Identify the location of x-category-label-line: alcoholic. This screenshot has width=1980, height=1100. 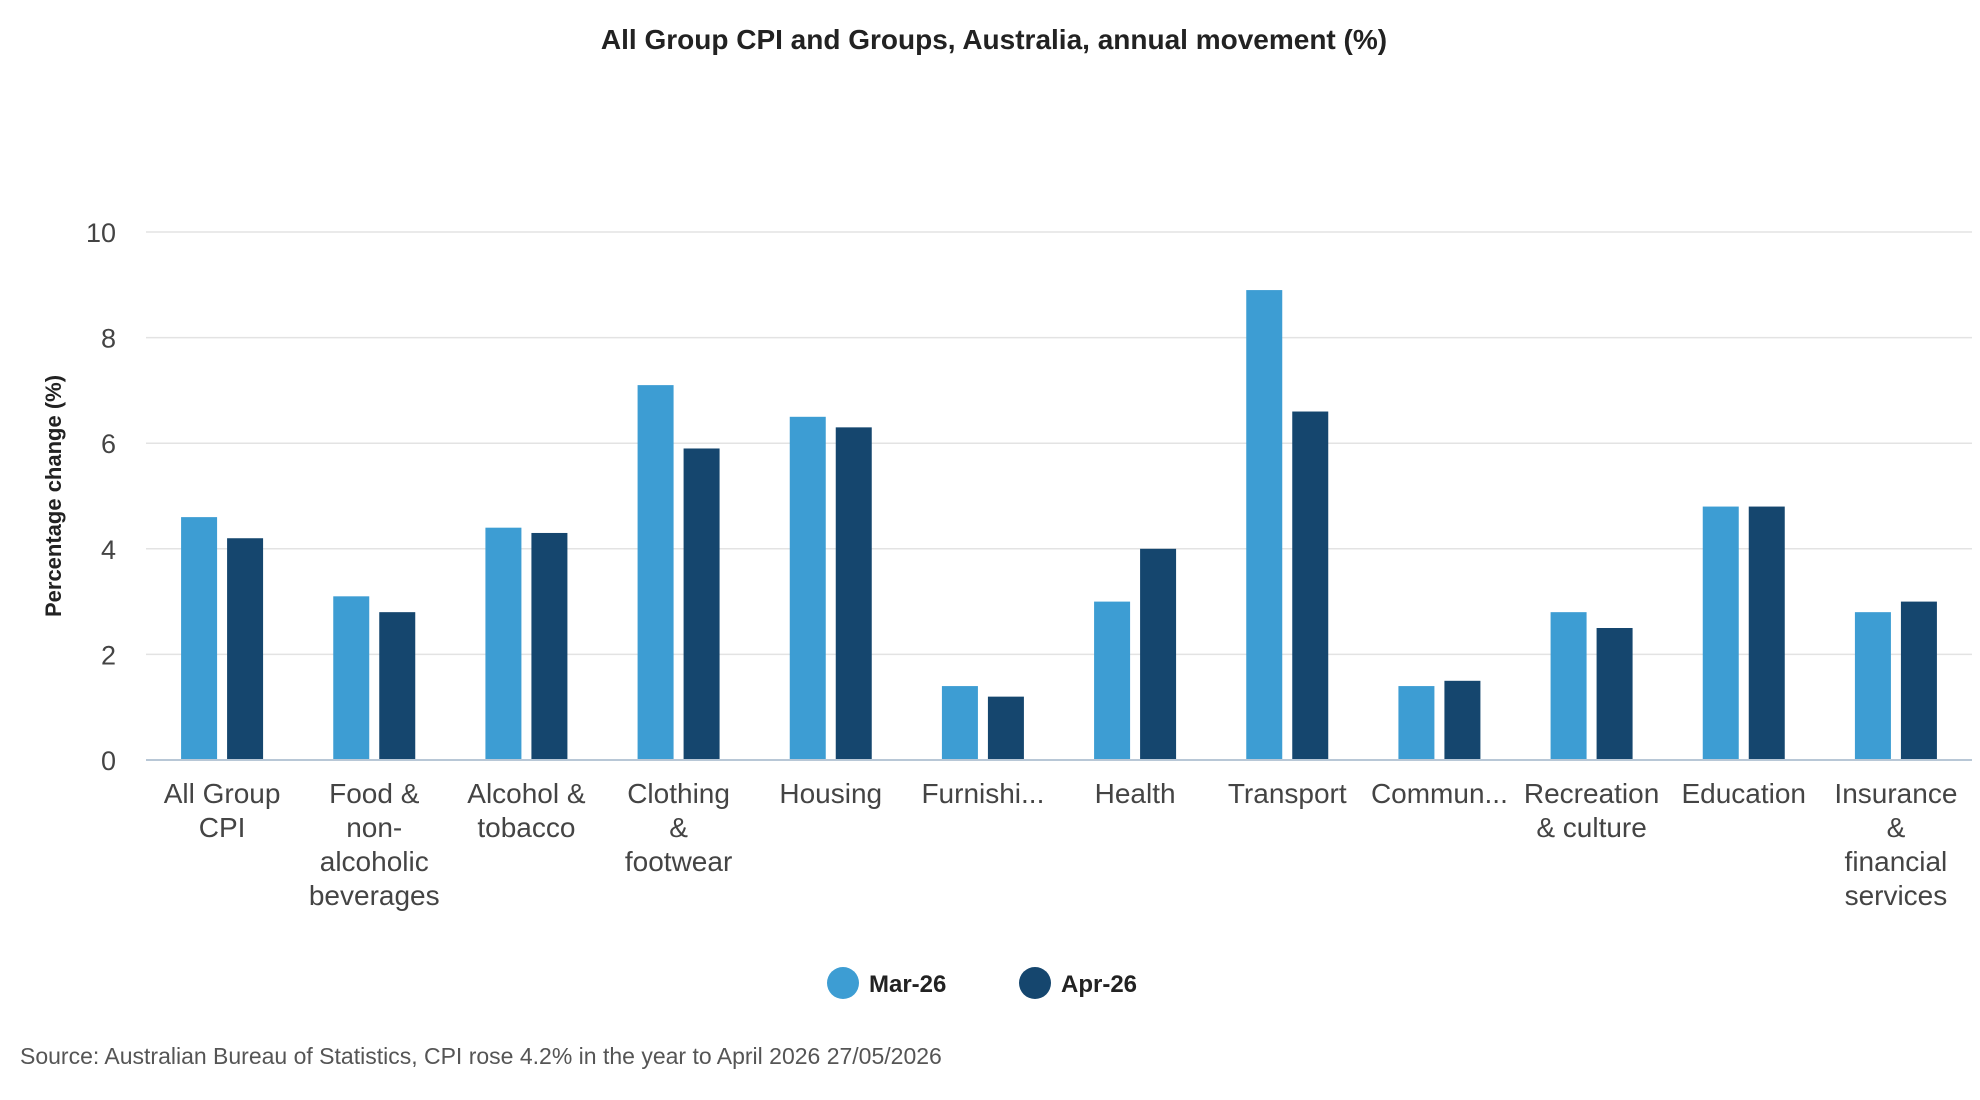
(374, 861).